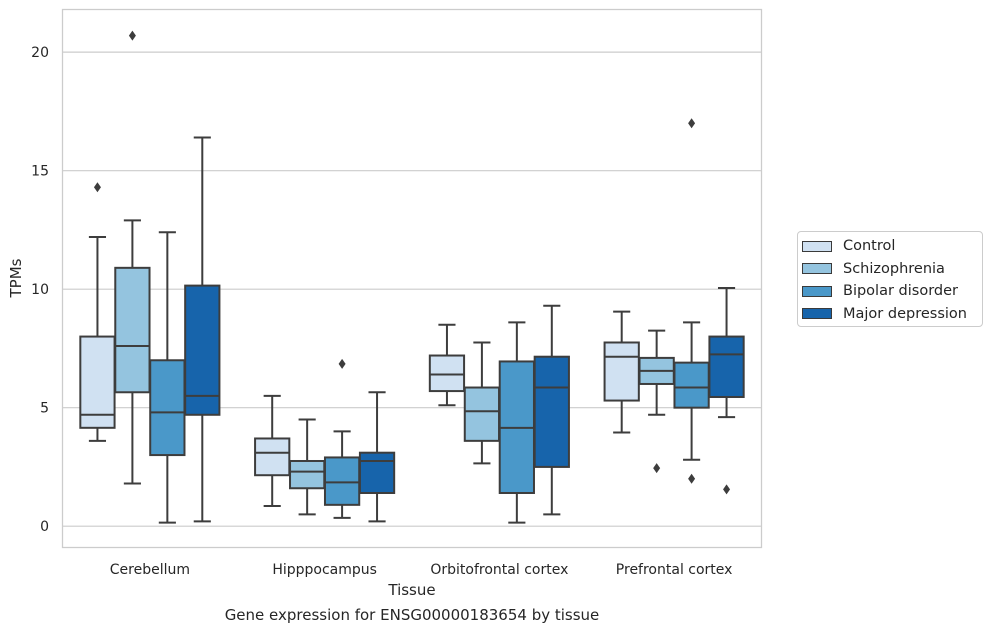  I want to click on x-tick-label: Prefrontal cortex, so click(674, 570).